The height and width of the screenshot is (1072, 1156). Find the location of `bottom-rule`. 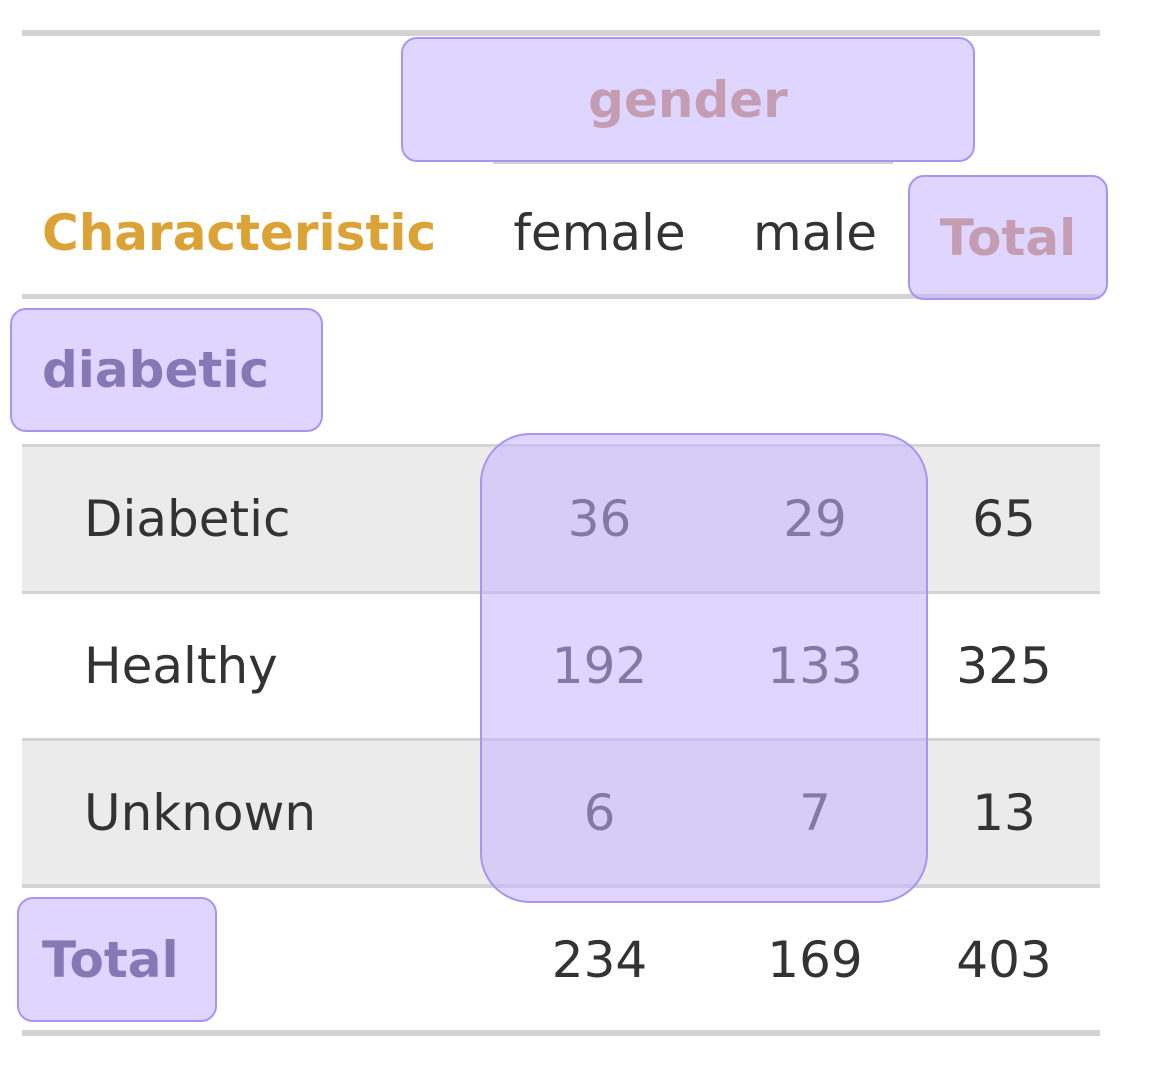

bottom-rule is located at coordinates (561, 1033).